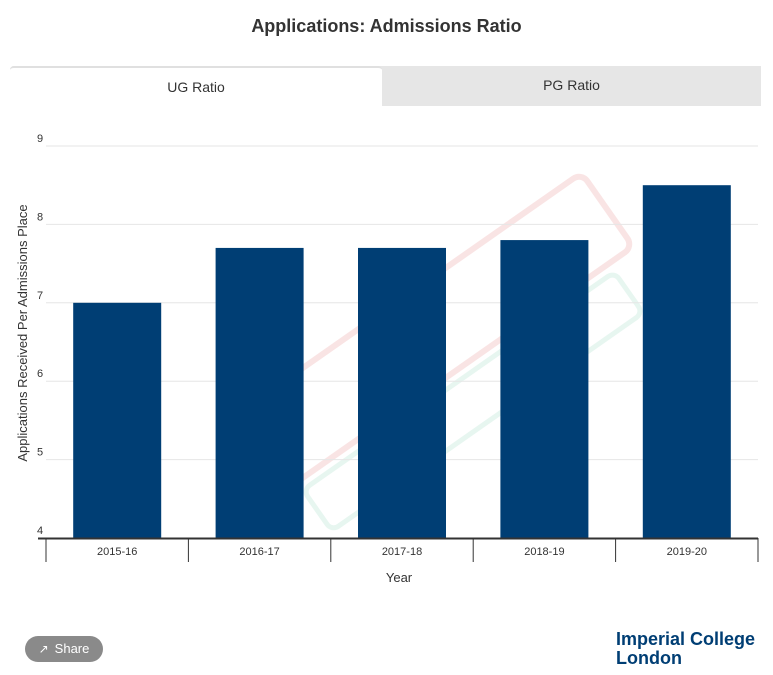  What do you see at coordinates (43, 649) in the screenshot?
I see `share-icon: ↗` at bounding box center [43, 649].